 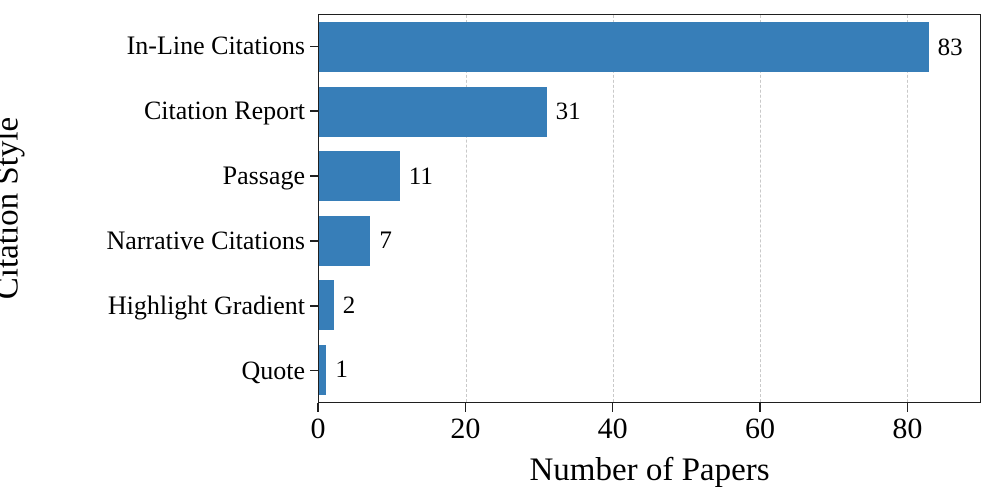 I want to click on category-label-row: Citation Report, so click(x=152, y=111).